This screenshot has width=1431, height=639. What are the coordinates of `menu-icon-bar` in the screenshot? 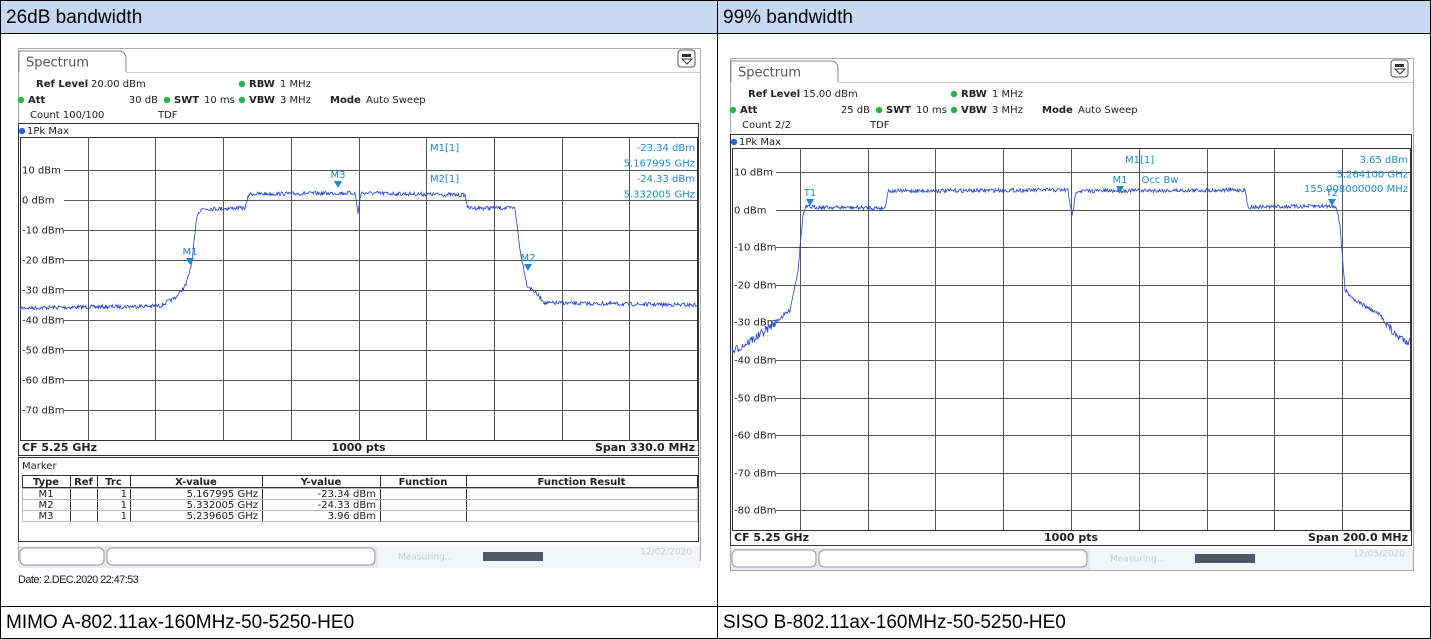 It's located at (686, 55).